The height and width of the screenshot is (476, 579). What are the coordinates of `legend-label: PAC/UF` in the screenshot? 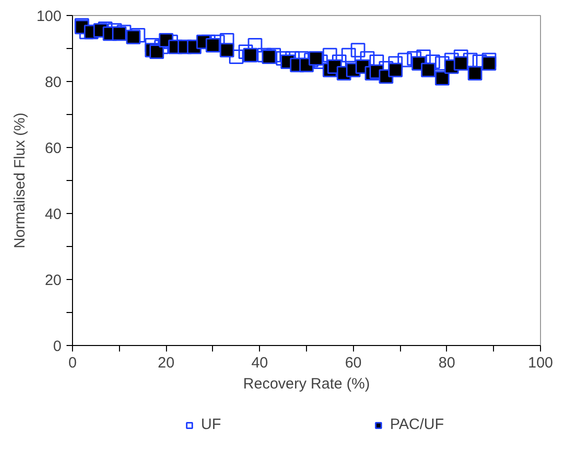 It's located at (417, 424).